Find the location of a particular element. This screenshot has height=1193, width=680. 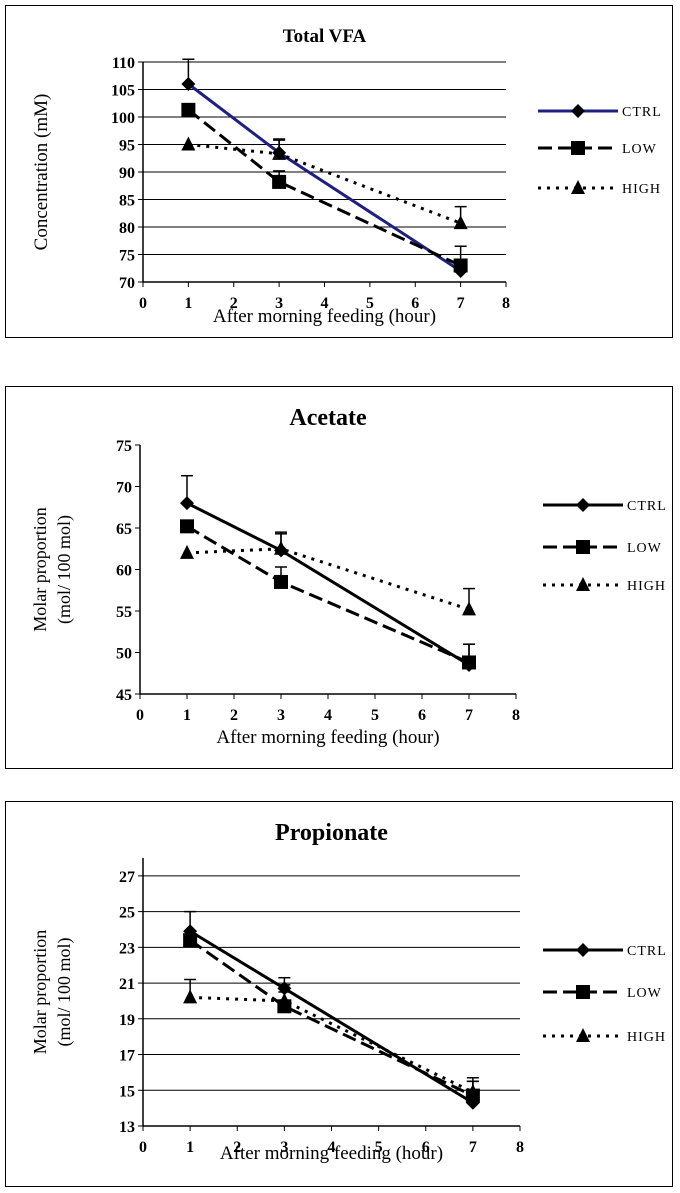

y-tick-label: 100 is located at coordinates (123, 118).